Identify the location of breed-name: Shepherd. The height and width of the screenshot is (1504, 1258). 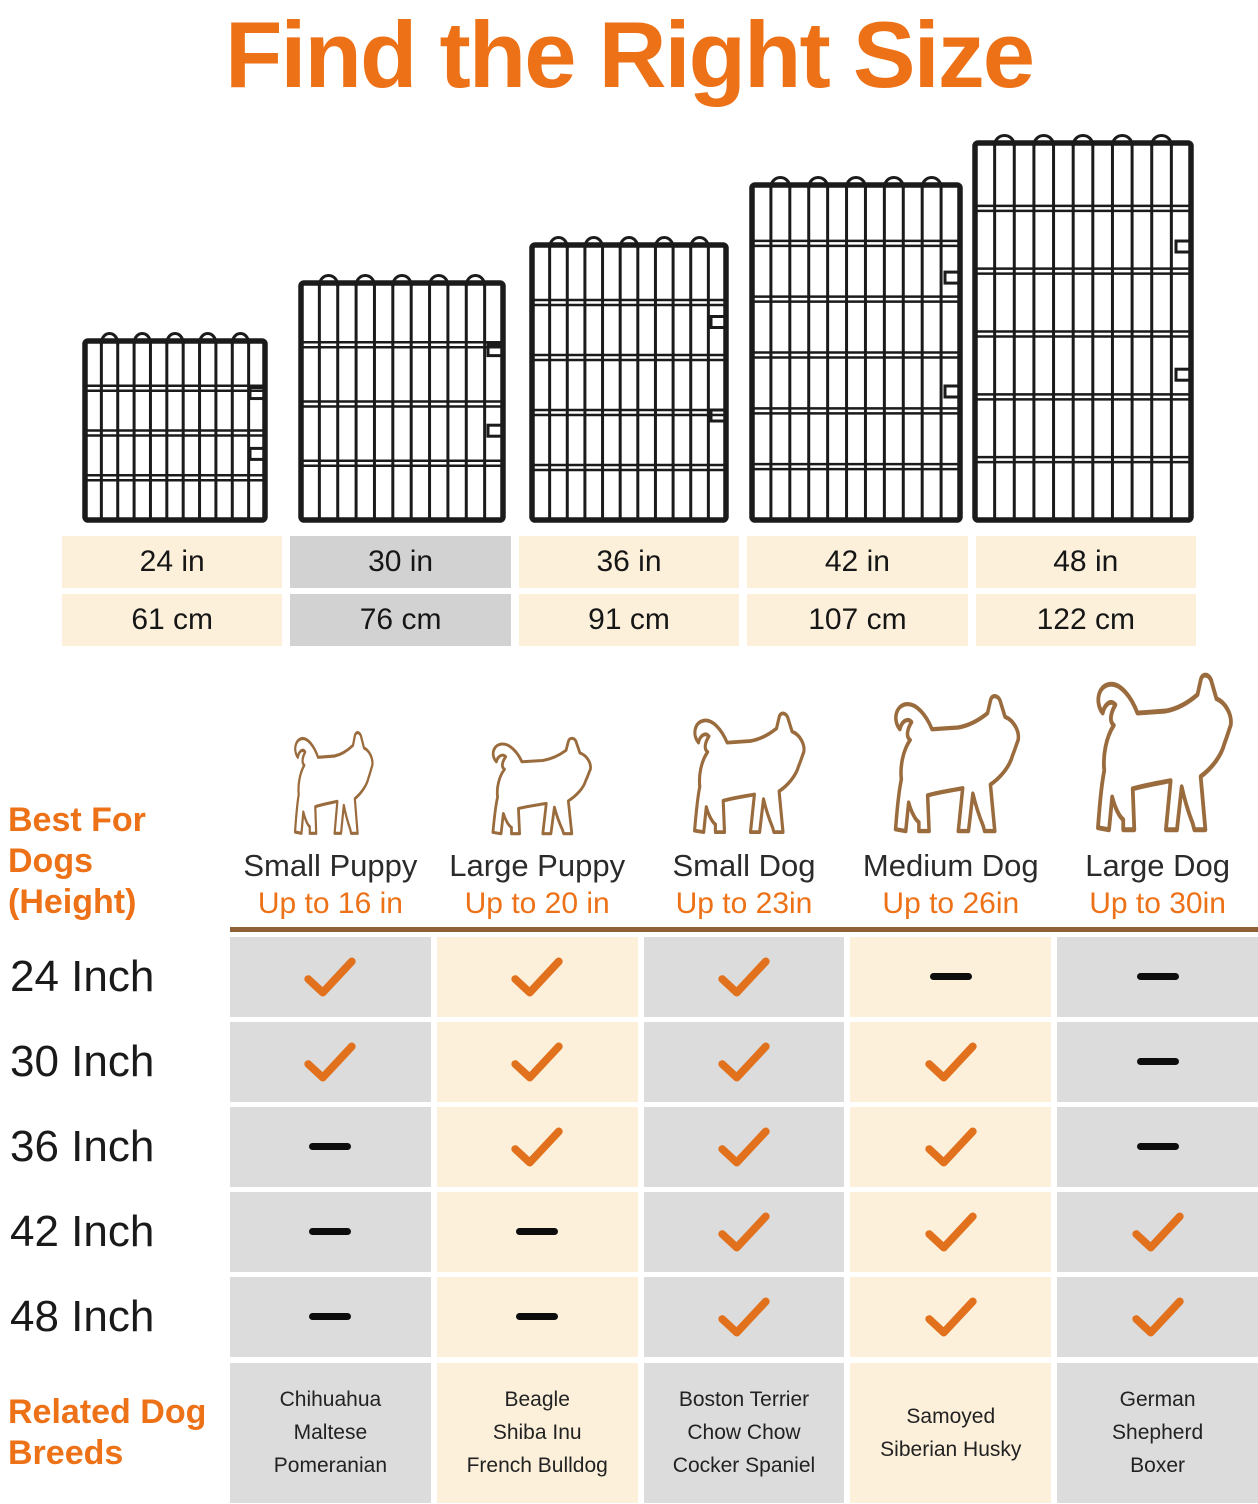
(1158, 1433).